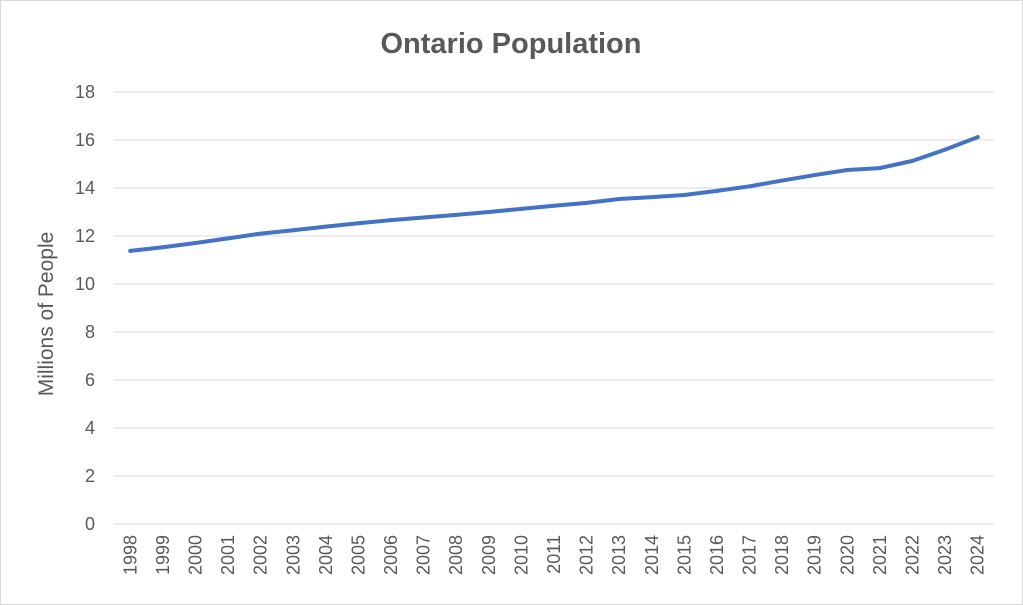 This screenshot has width=1023, height=605. I want to click on y-tick-label: 16, so click(85, 140).